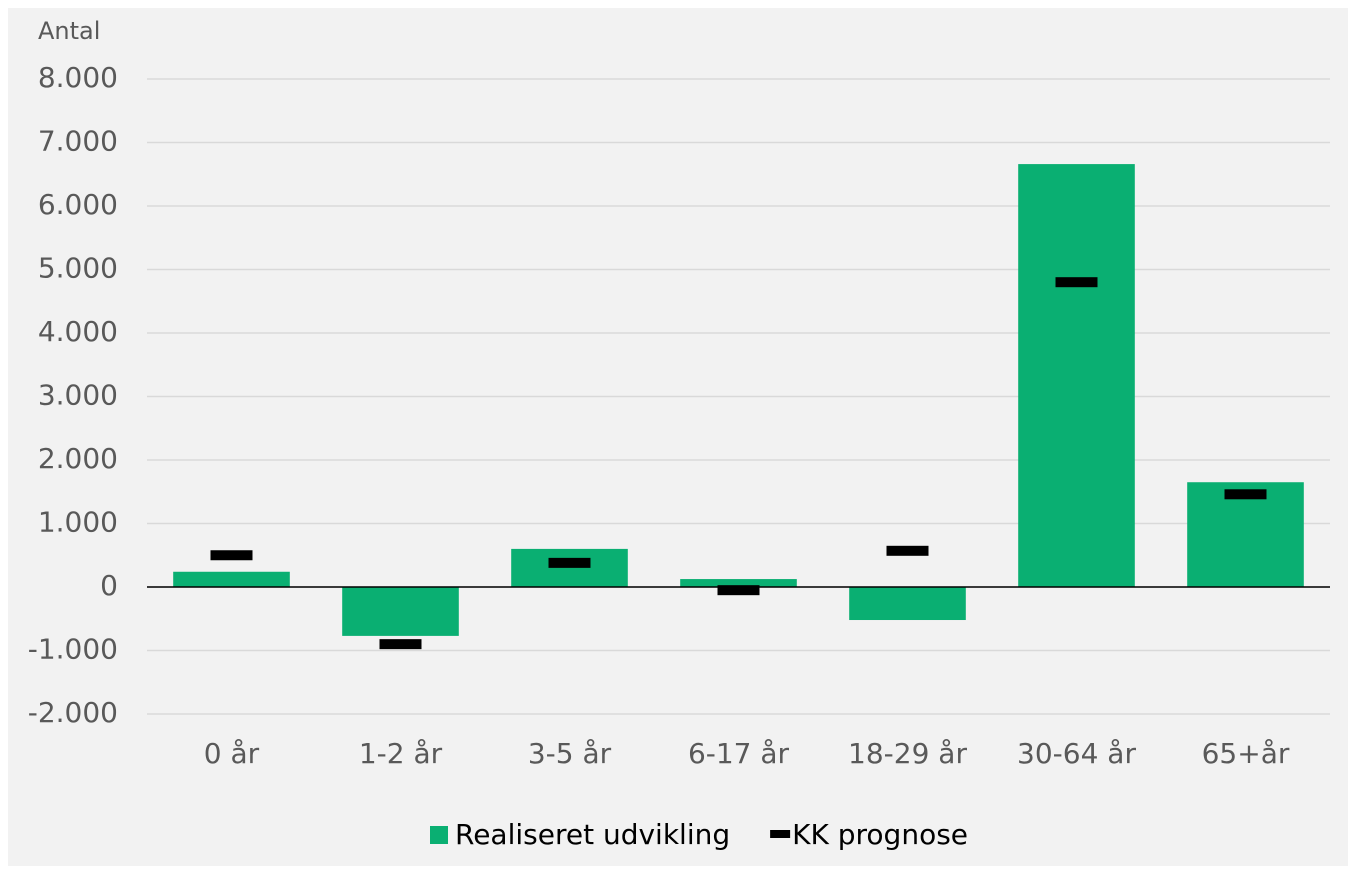  I want to click on y-tick-label: 6.000, so click(78, 204).